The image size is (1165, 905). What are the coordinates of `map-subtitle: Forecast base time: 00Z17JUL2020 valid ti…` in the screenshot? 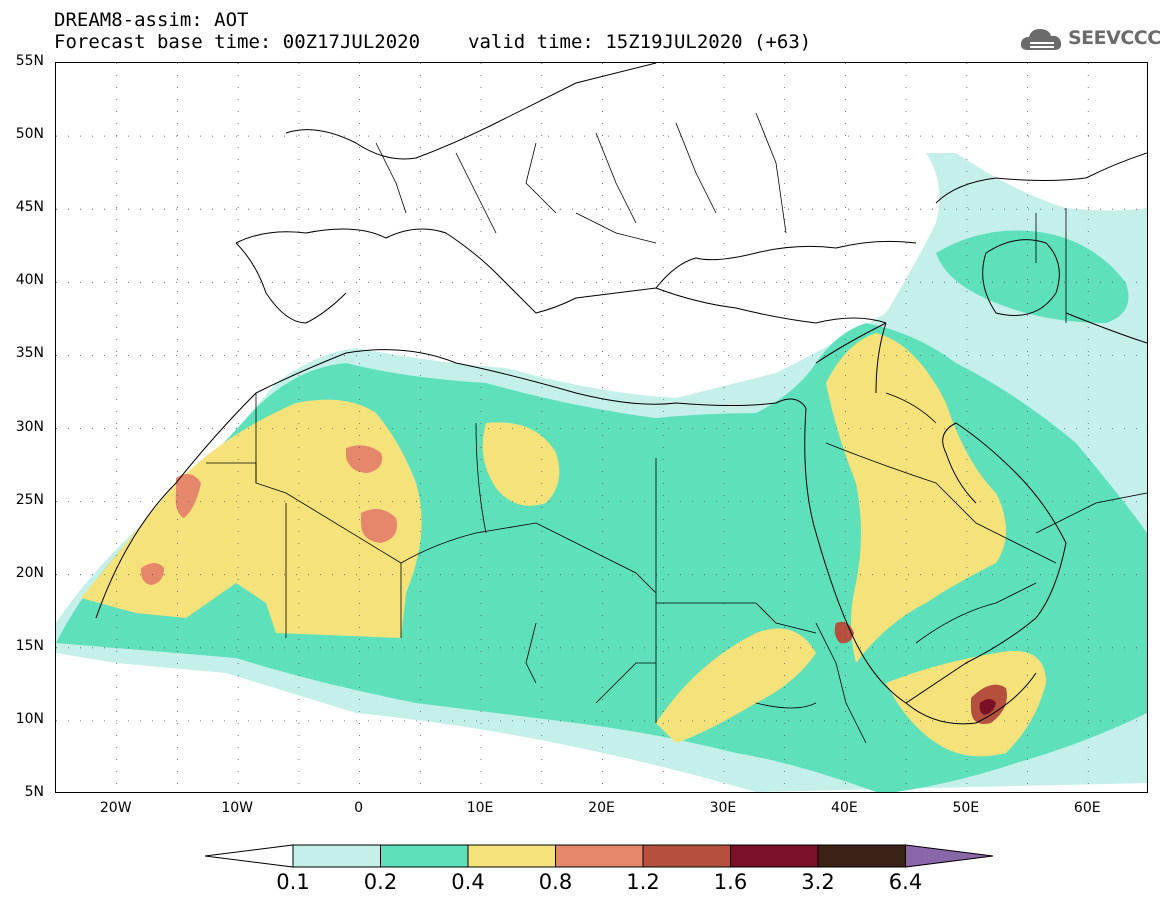 It's located at (432, 42).